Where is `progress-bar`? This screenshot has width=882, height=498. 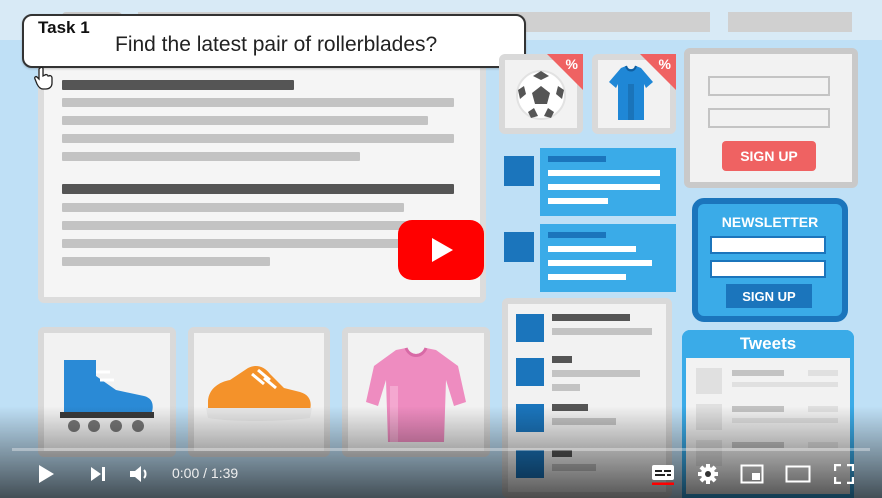 progress-bar is located at coordinates (441, 449).